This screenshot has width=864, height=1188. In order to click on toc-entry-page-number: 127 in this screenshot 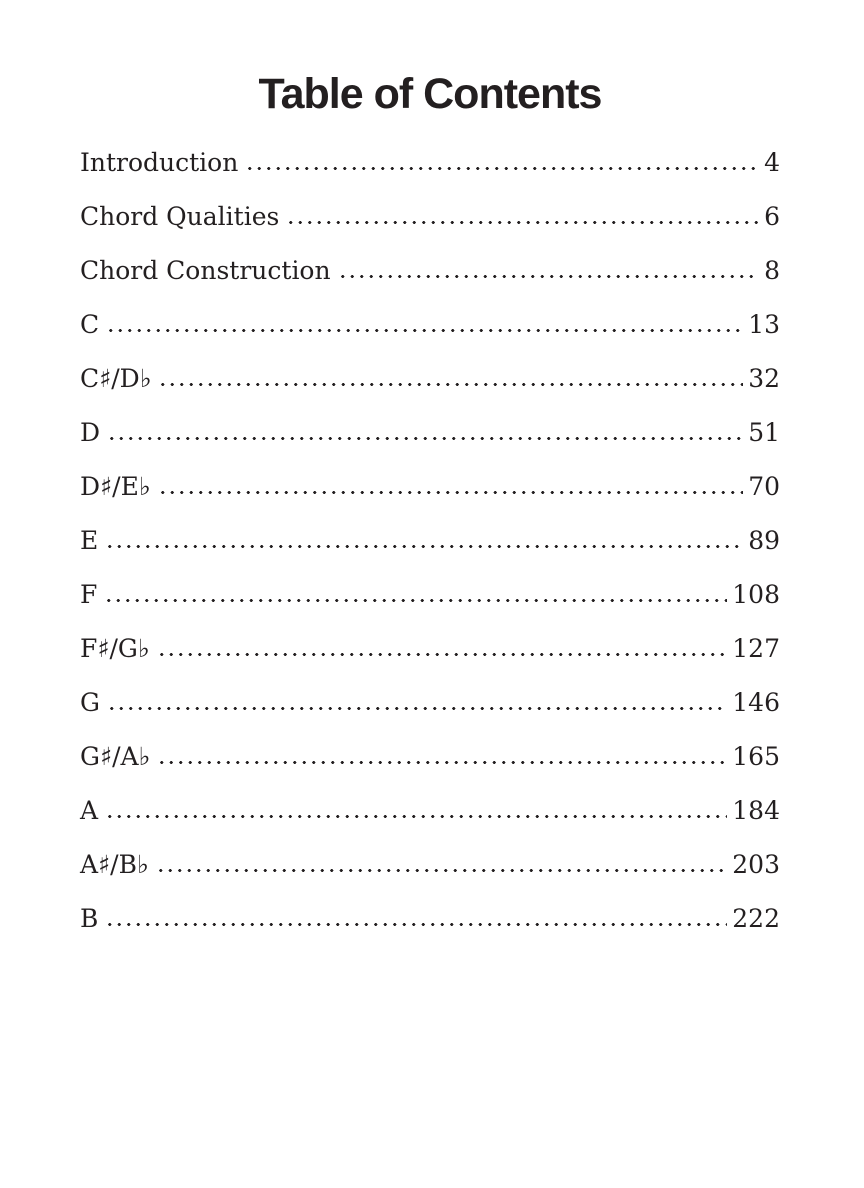, I will do `click(756, 648)`.